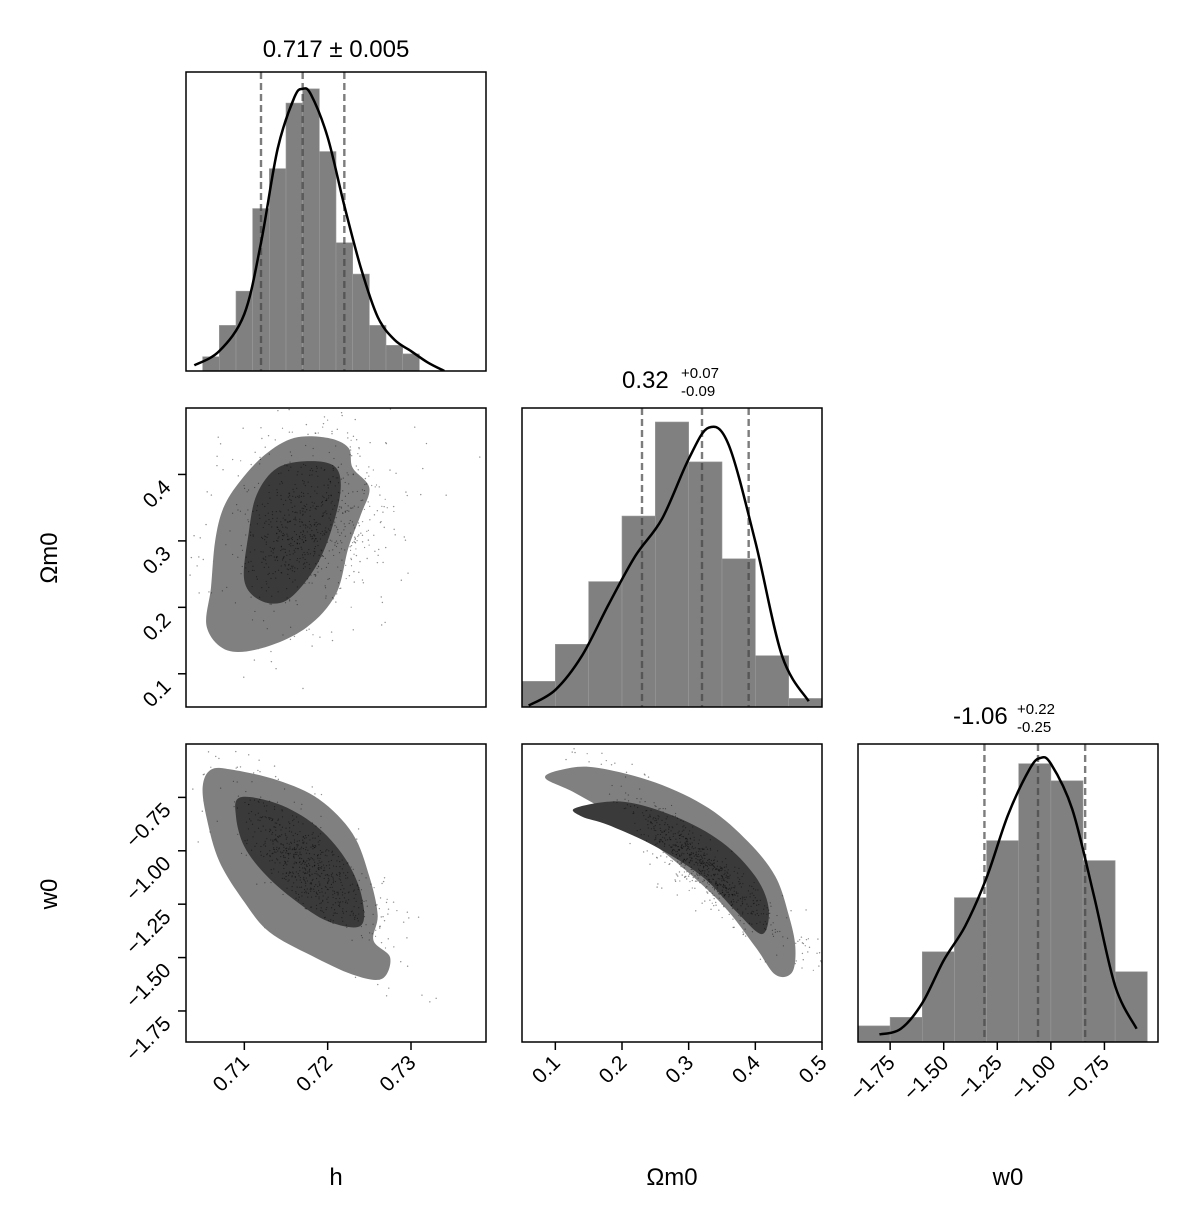  I want to click on summary-main-om0: 0.32, so click(645, 380).